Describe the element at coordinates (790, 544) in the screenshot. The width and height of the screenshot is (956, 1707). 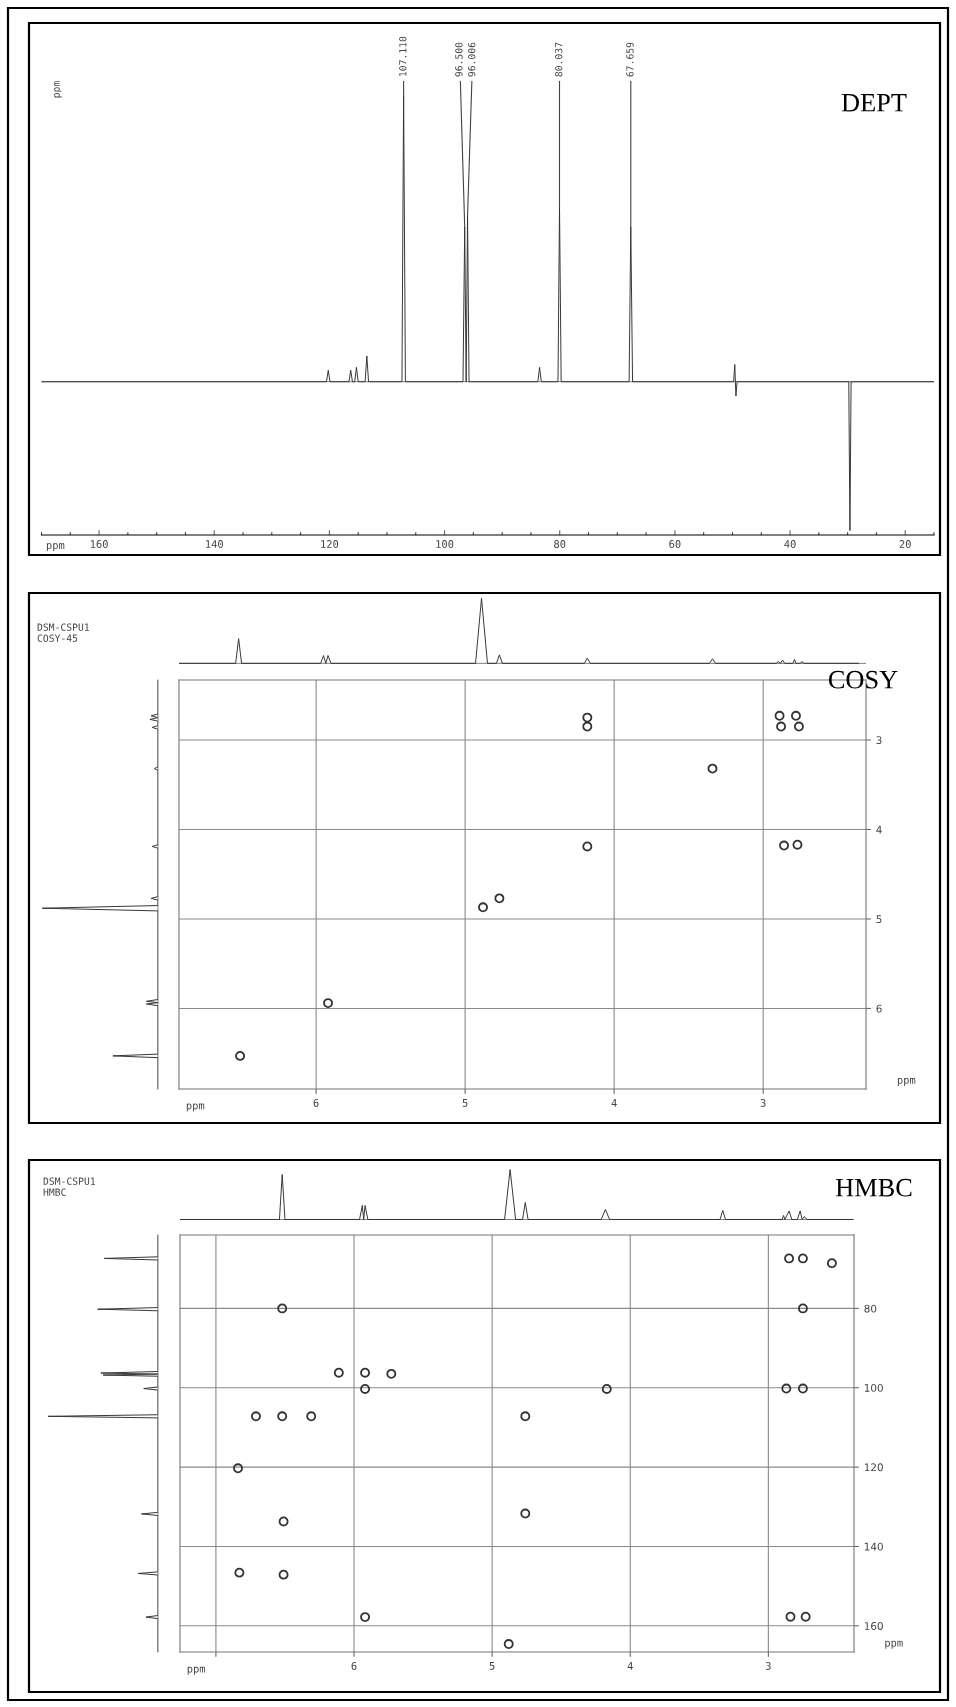
I see `x-tick-label: 40` at that location.